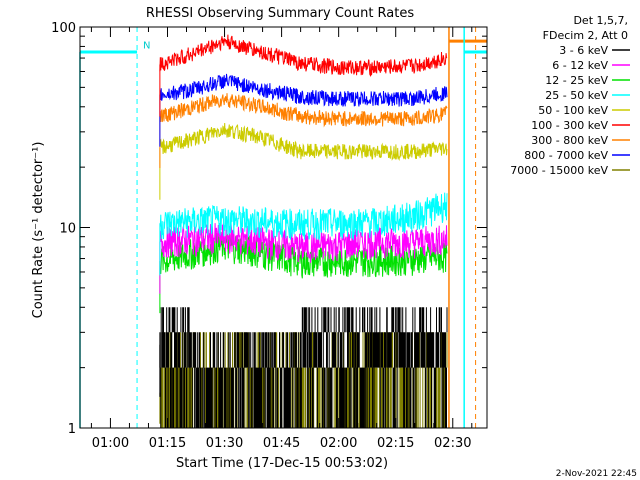 The image size is (640, 480). What do you see at coordinates (559, 170) in the screenshot?
I see `legend-label: 7000 - 15000 keV` at bounding box center [559, 170].